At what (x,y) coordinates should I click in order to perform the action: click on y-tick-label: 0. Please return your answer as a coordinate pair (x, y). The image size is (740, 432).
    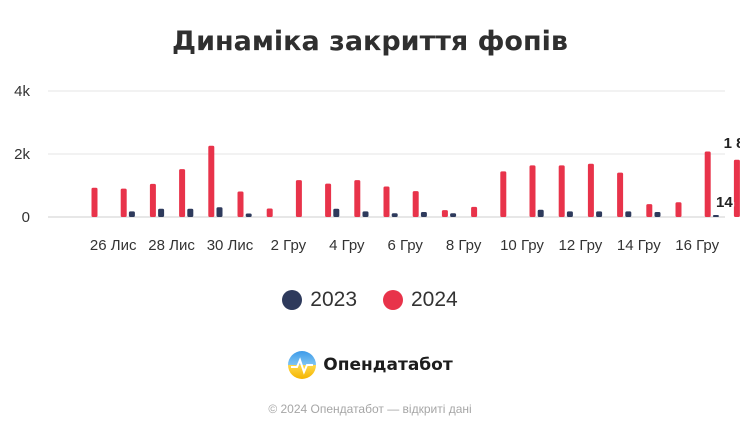
    Looking at the image, I should click on (26, 217).